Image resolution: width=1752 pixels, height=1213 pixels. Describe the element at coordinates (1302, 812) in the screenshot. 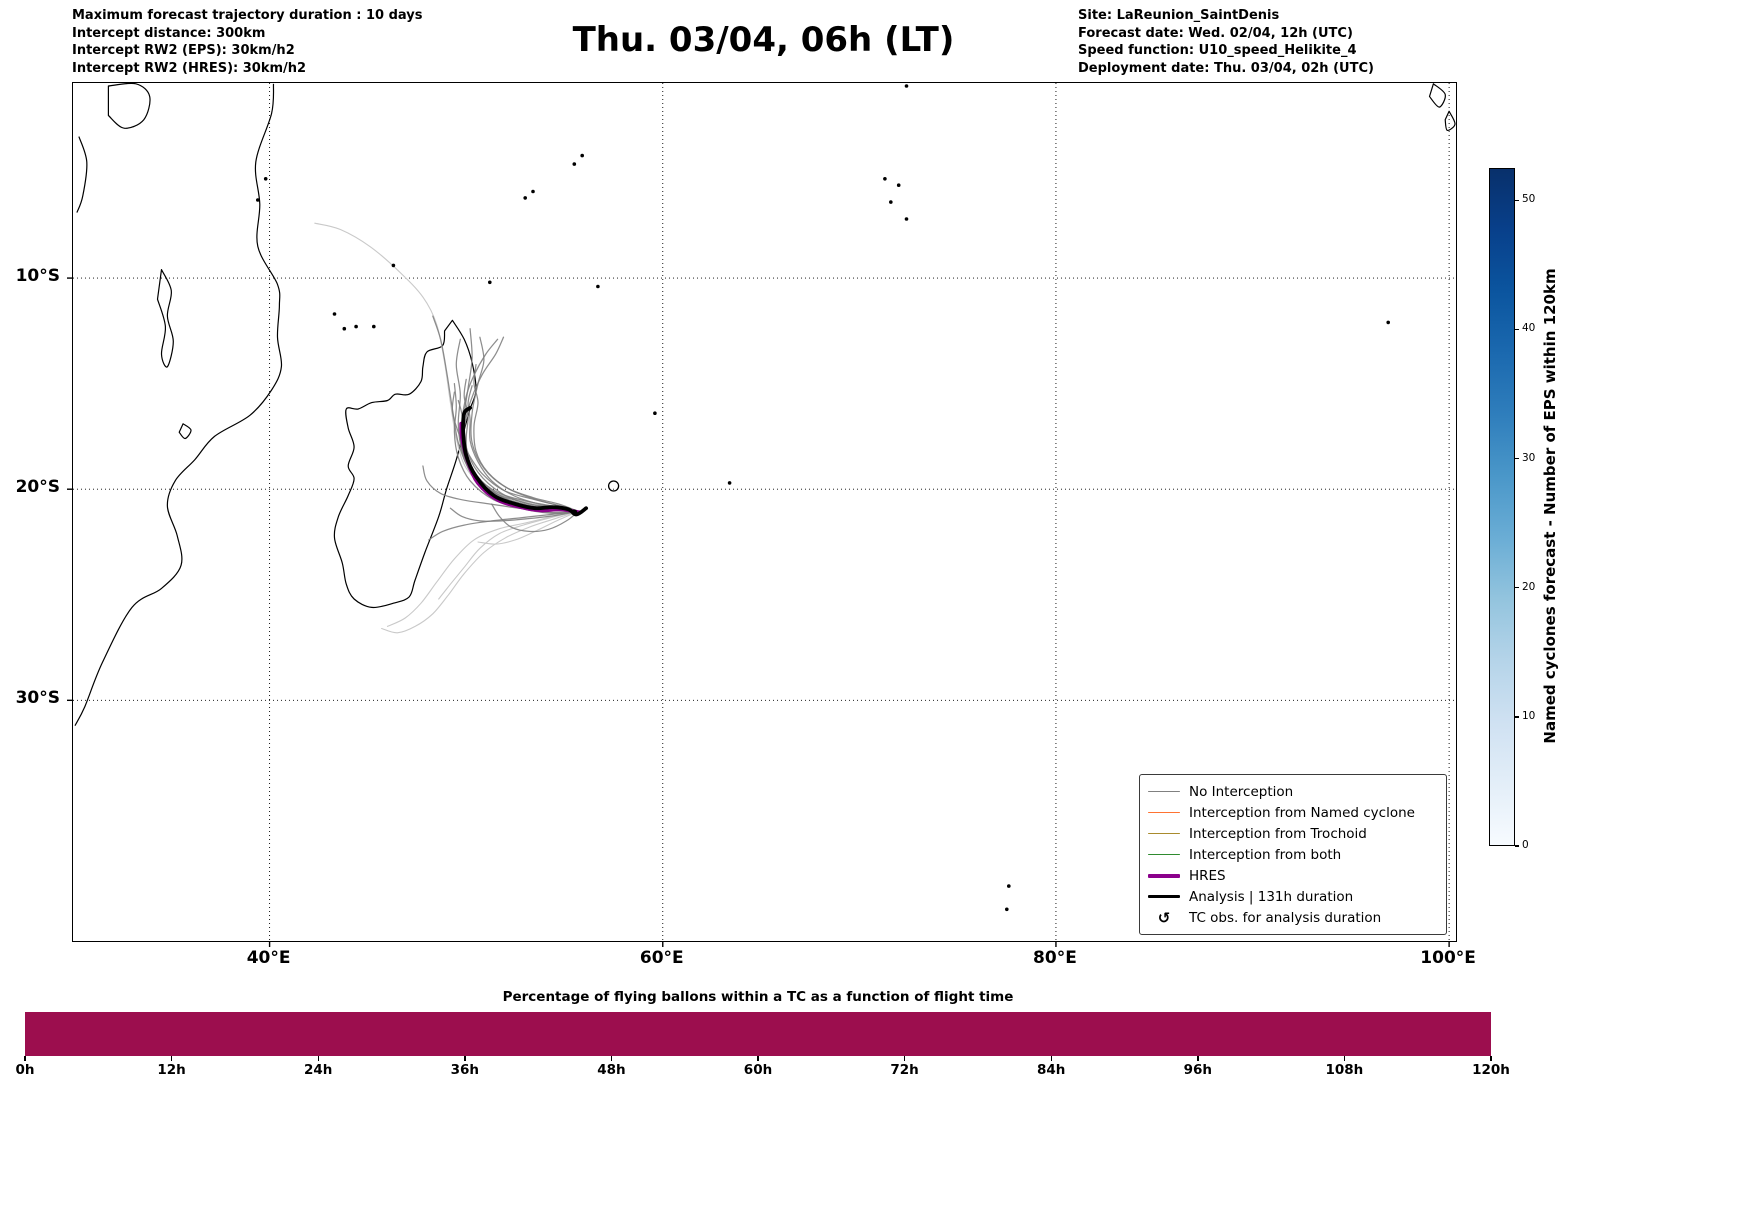

I see `legend-label: Interception from Named cyclone` at that location.